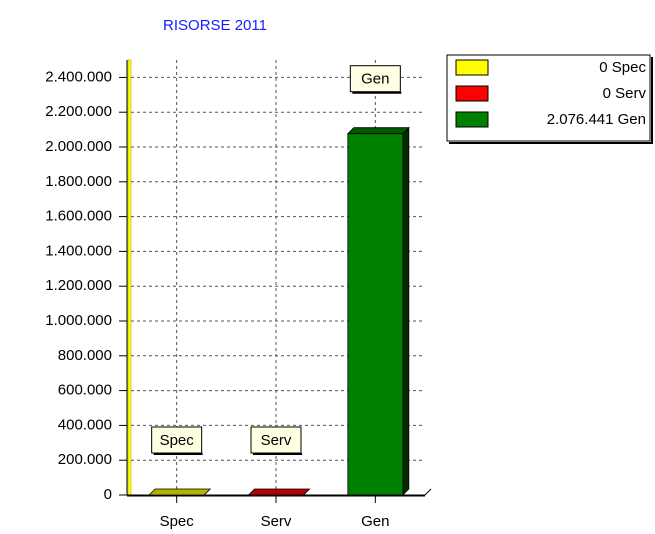 Image resolution: width=655 pixels, height=534 pixels. What do you see at coordinates (85, 355) in the screenshot?
I see `y-tick-label: 800.000` at bounding box center [85, 355].